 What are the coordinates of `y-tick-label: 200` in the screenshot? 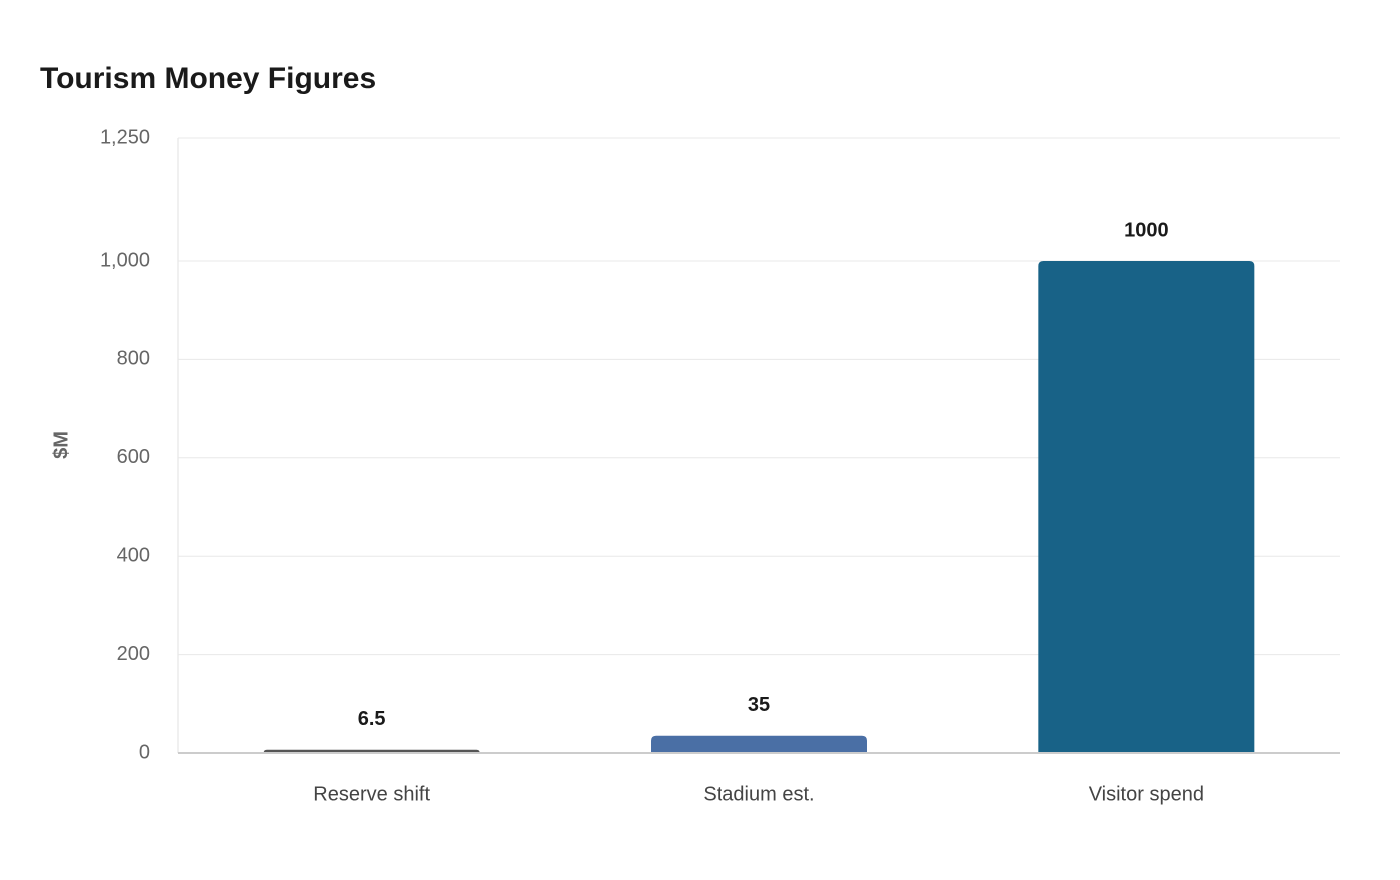 It's located at (133, 654).